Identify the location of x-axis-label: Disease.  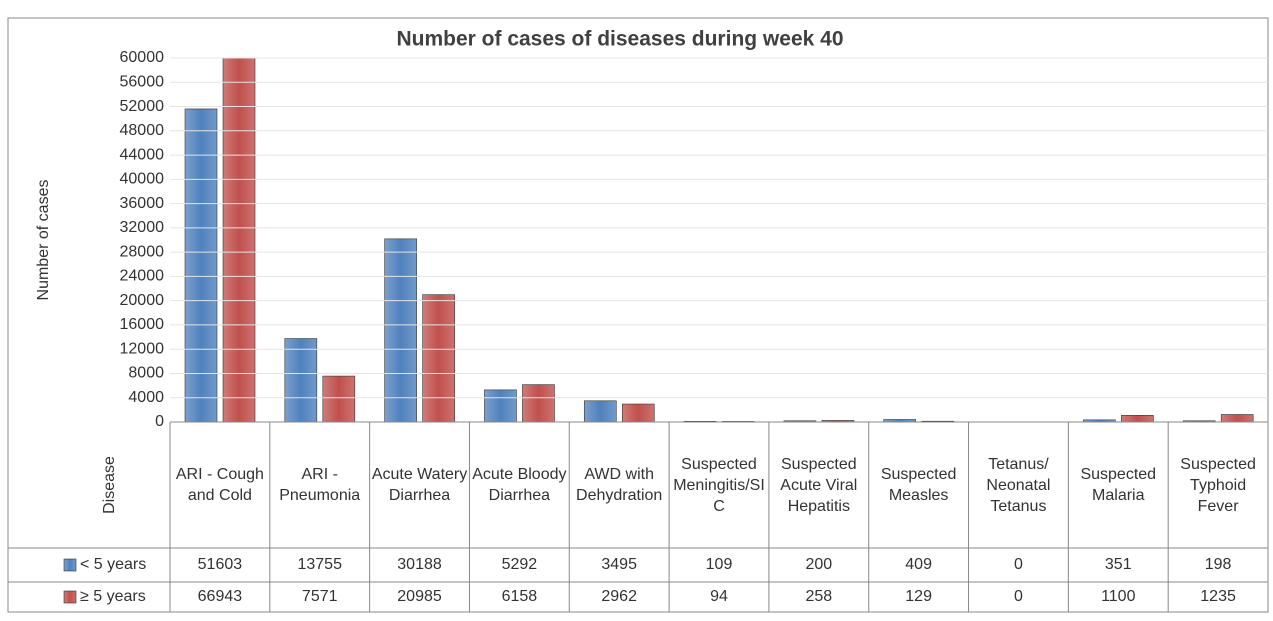
(109, 485).